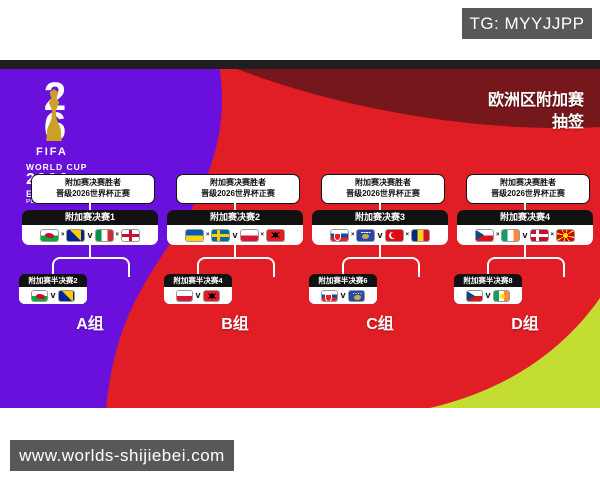 The image size is (600, 480). What do you see at coordinates (539, 235) in the screenshot?
I see `flag-denmark` at bounding box center [539, 235].